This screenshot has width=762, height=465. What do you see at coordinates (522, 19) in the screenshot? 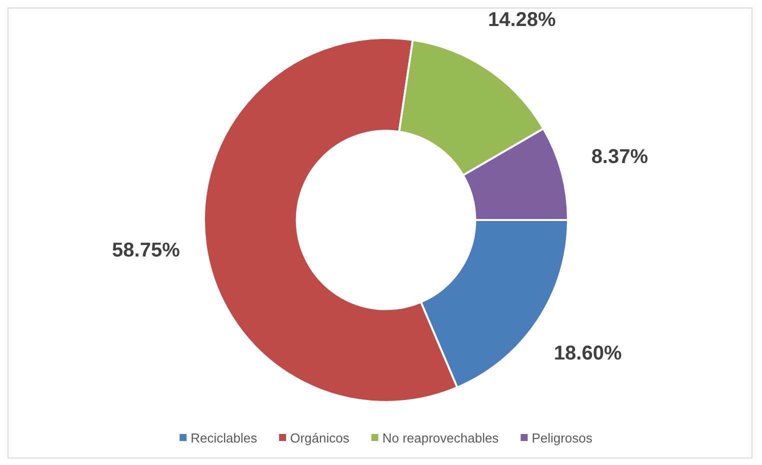
I see `data-label: 14.28%` at bounding box center [522, 19].